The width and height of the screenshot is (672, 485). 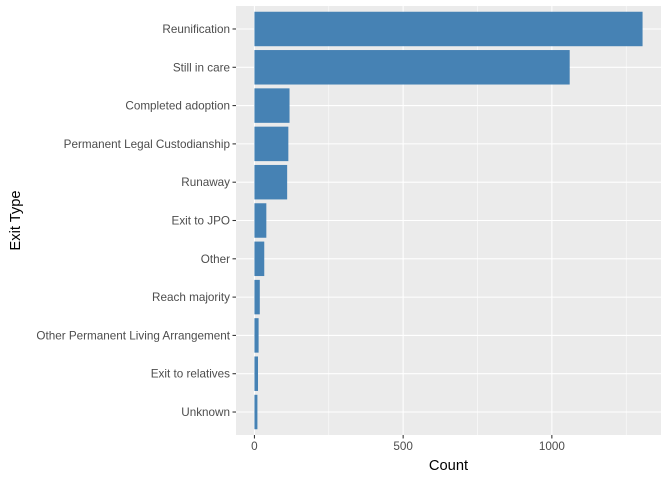 What do you see at coordinates (205, 412) in the screenshot?
I see `y-tick-label: Unknown` at bounding box center [205, 412].